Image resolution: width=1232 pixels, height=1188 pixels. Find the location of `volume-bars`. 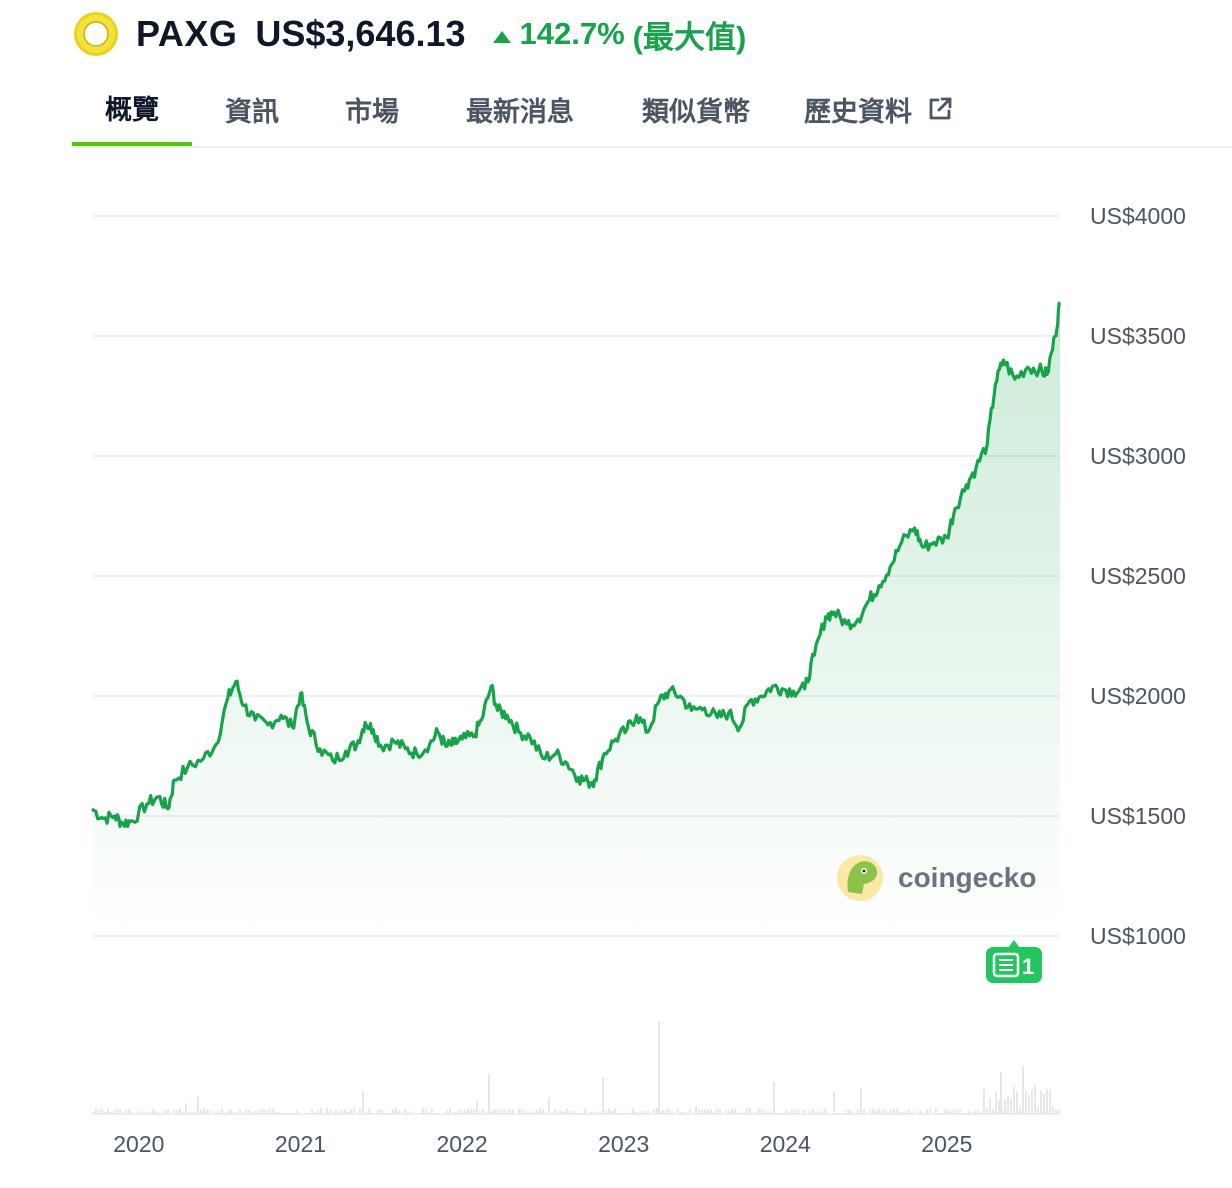

volume-bars is located at coordinates (576, 1068).